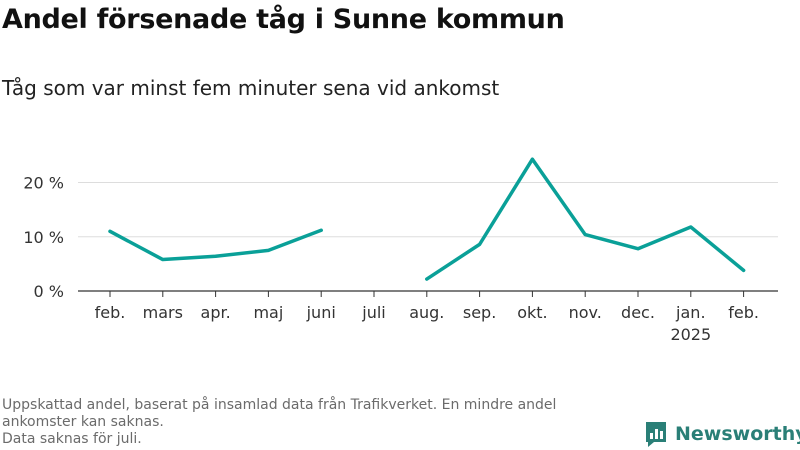 The image size is (800, 450). Describe the element at coordinates (216, 312) in the screenshot. I see `x-tick-label: apr.` at that location.